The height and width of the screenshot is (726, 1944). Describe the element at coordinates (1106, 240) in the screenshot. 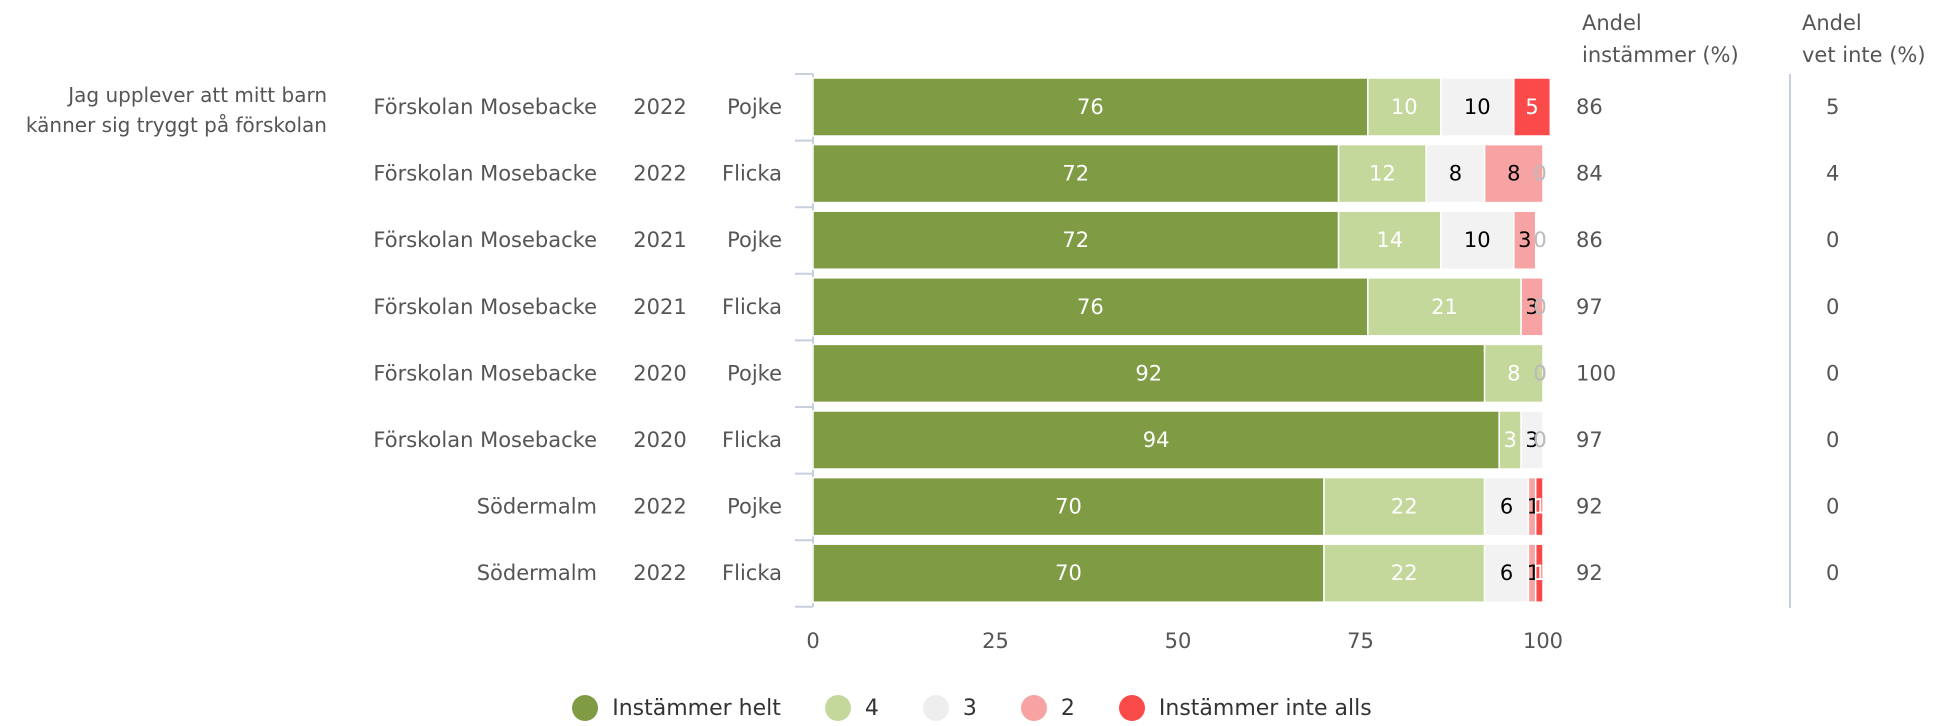

I see `chart-row: Förskolan Mosebacke 2021 Pojke 72 14 10 3 0 86 0` at that location.